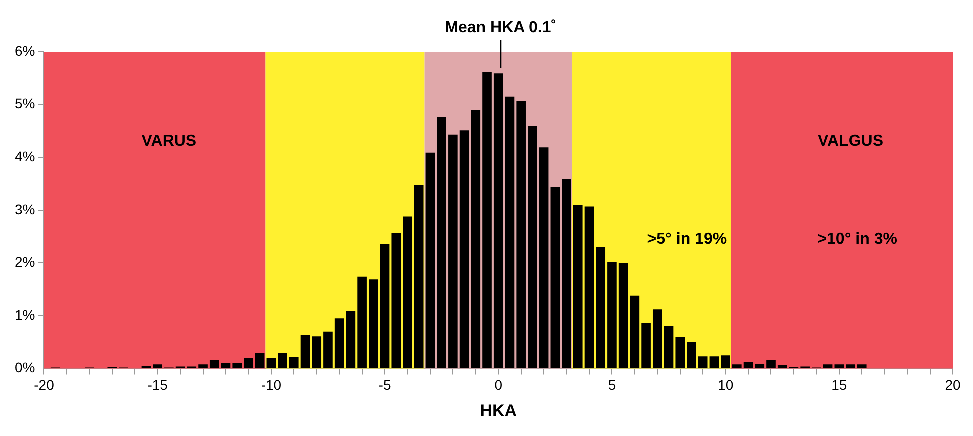 This screenshot has width=973, height=436. What do you see at coordinates (25, 262) in the screenshot?
I see `y-tick-label: 2%` at bounding box center [25, 262].